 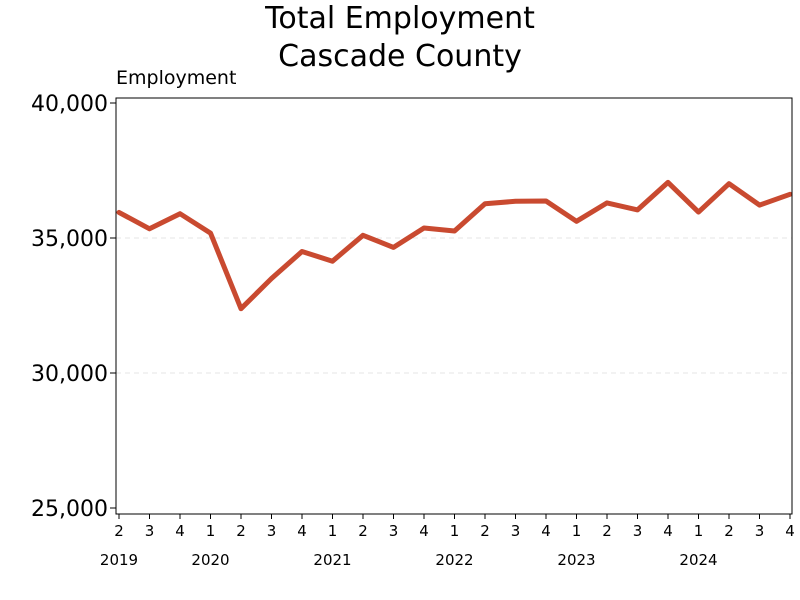 I want to click on x-year-label: 2023, so click(x=576, y=560).